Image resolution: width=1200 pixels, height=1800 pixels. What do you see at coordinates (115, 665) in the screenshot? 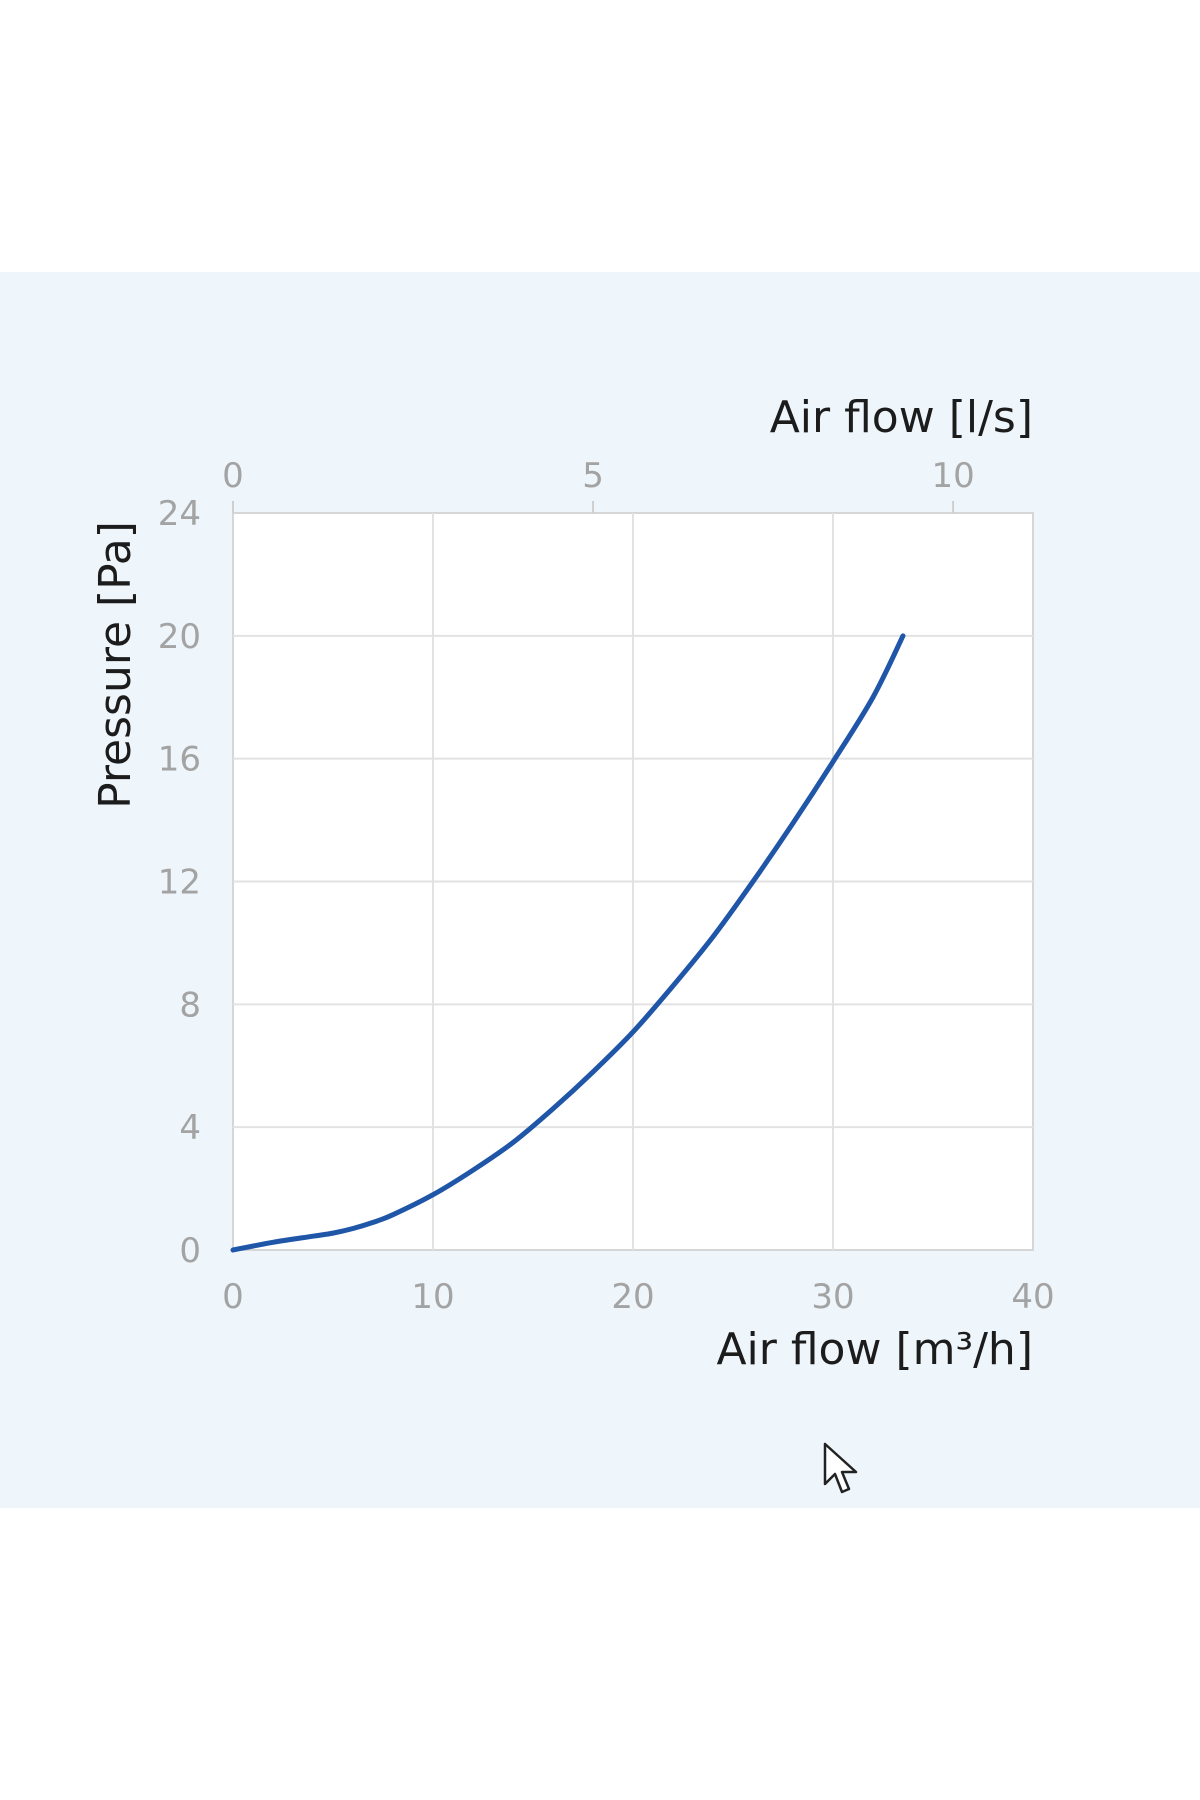
I see `y-axis-title: Pressure [Pa]` at bounding box center [115, 665].